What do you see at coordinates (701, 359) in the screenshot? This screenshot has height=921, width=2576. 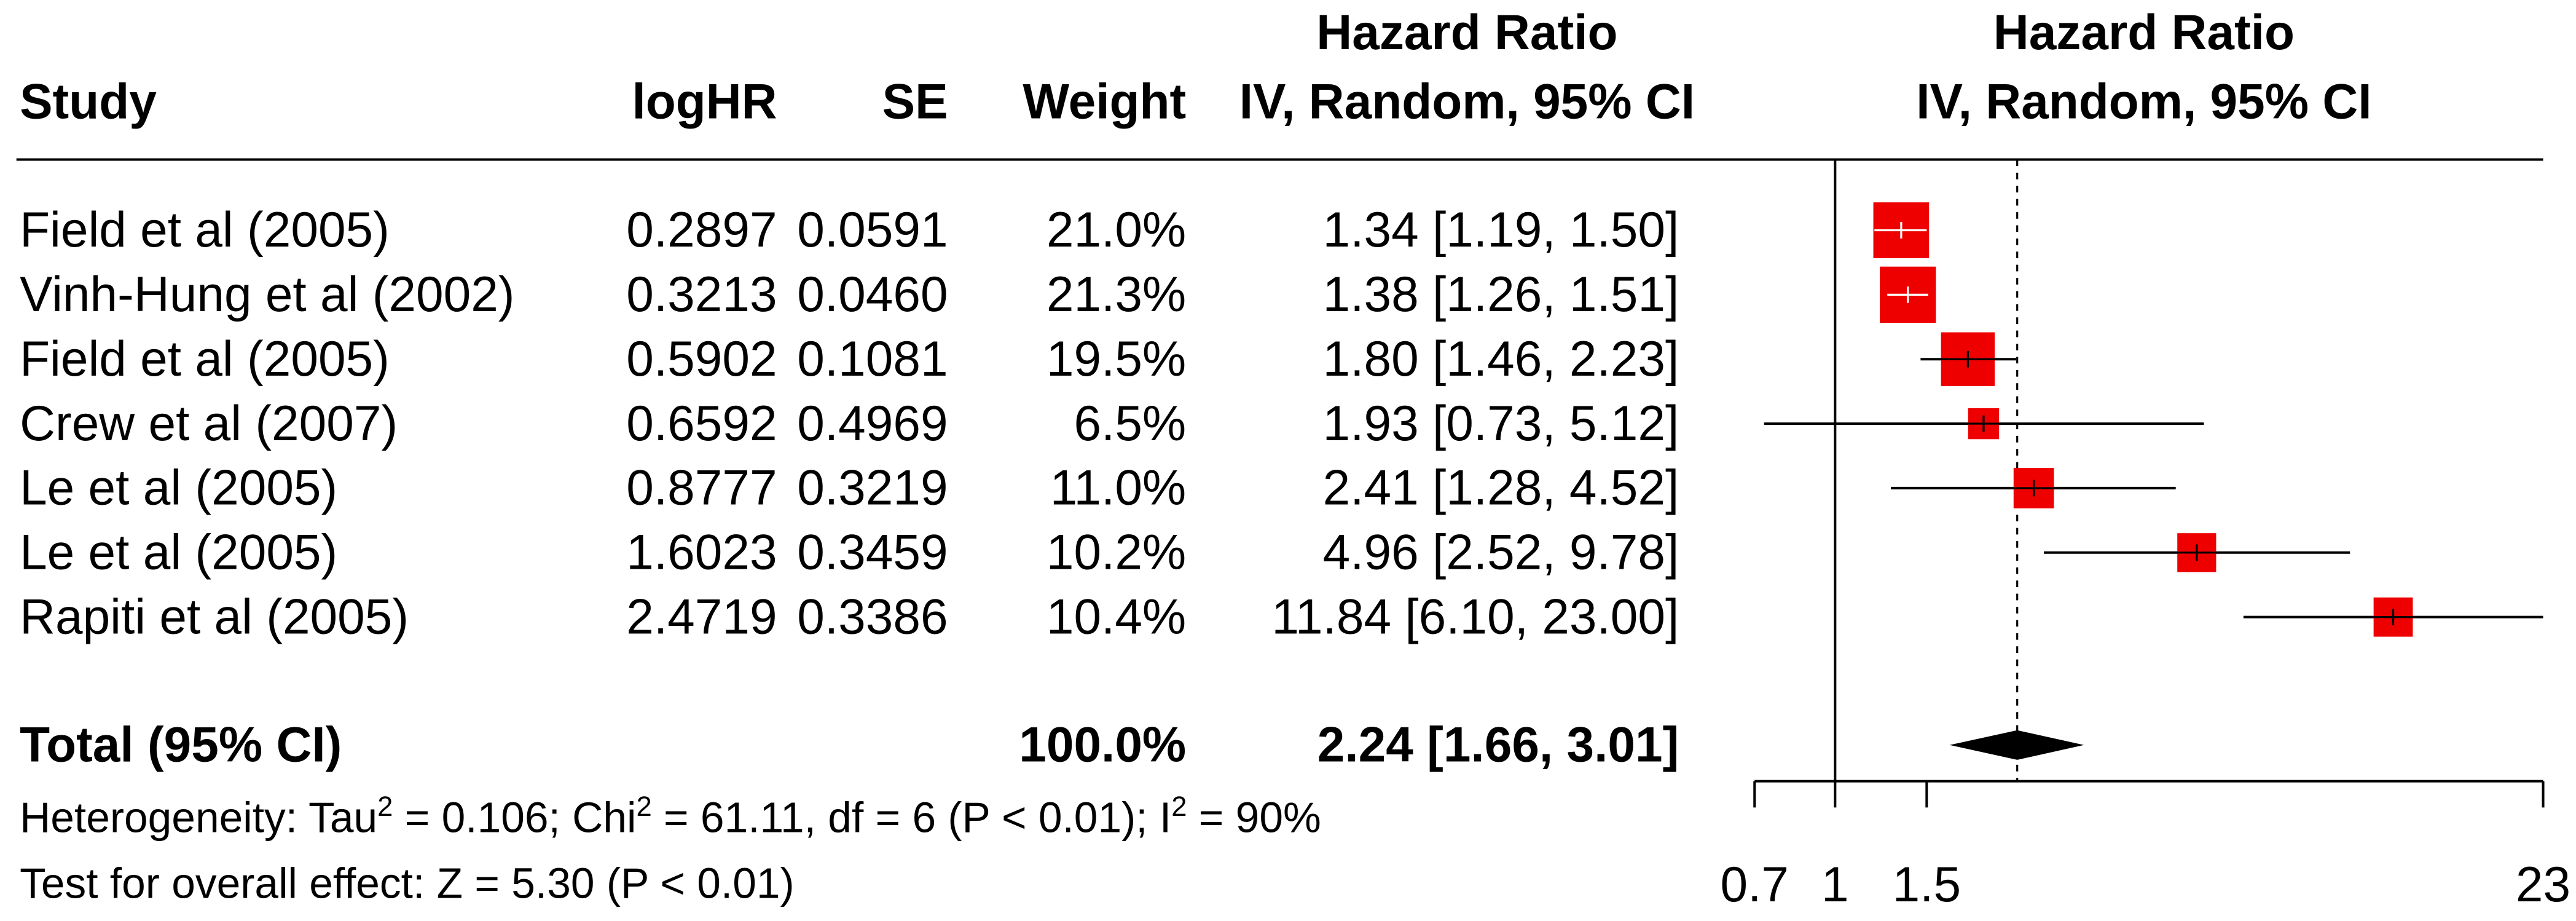 I see `loghr: 0.5902` at bounding box center [701, 359].